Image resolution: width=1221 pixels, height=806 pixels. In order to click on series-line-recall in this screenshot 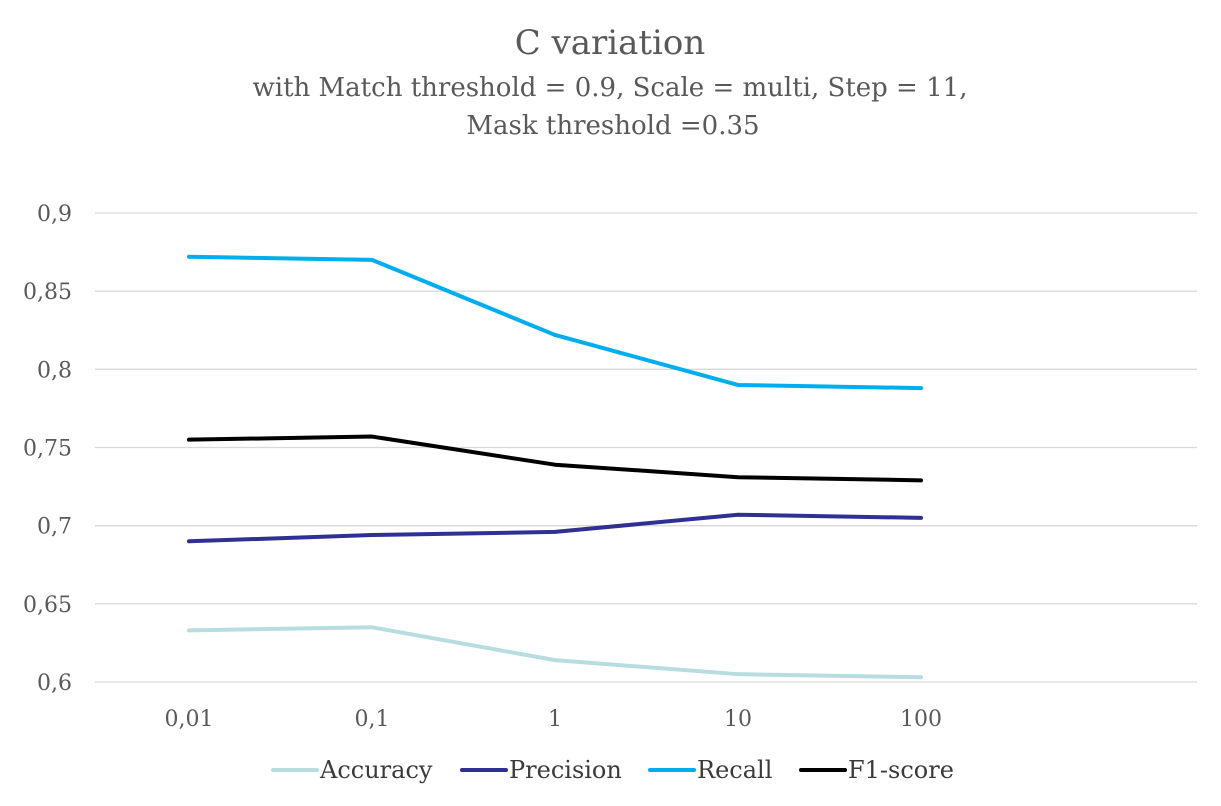, I will do `click(555, 322)`.